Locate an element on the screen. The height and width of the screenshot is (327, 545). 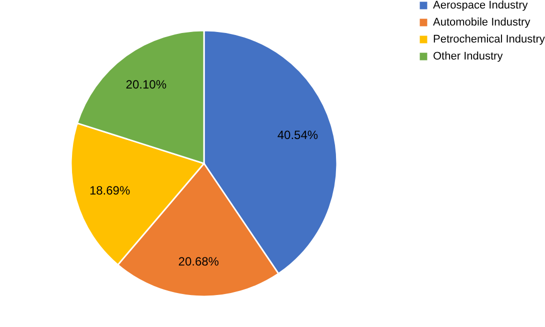
legend-label: Aerospace Industry is located at coordinates (480, 6).